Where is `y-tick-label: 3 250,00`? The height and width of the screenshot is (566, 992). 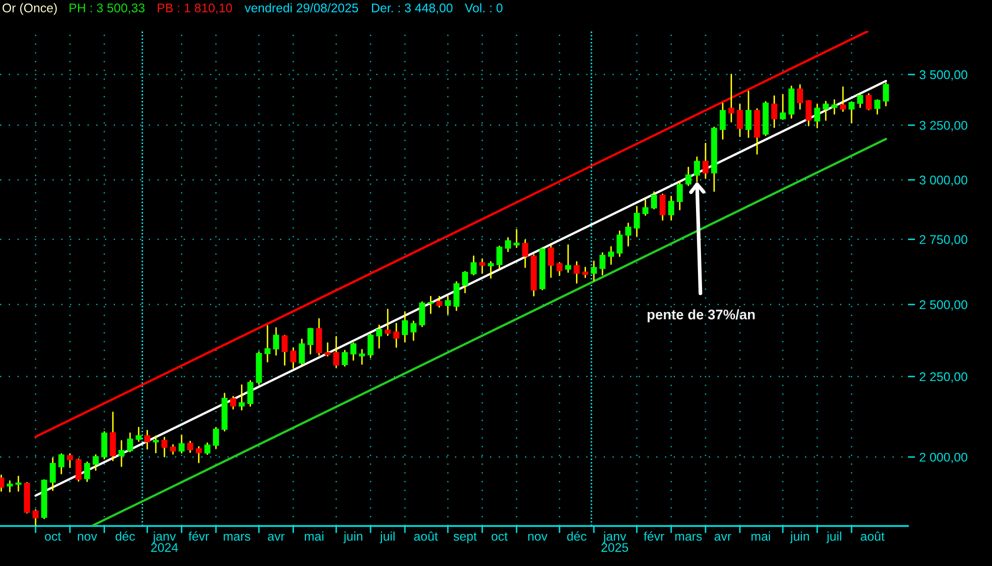
y-tick-label: 3 250,00 is located at coordinates (944, 126).